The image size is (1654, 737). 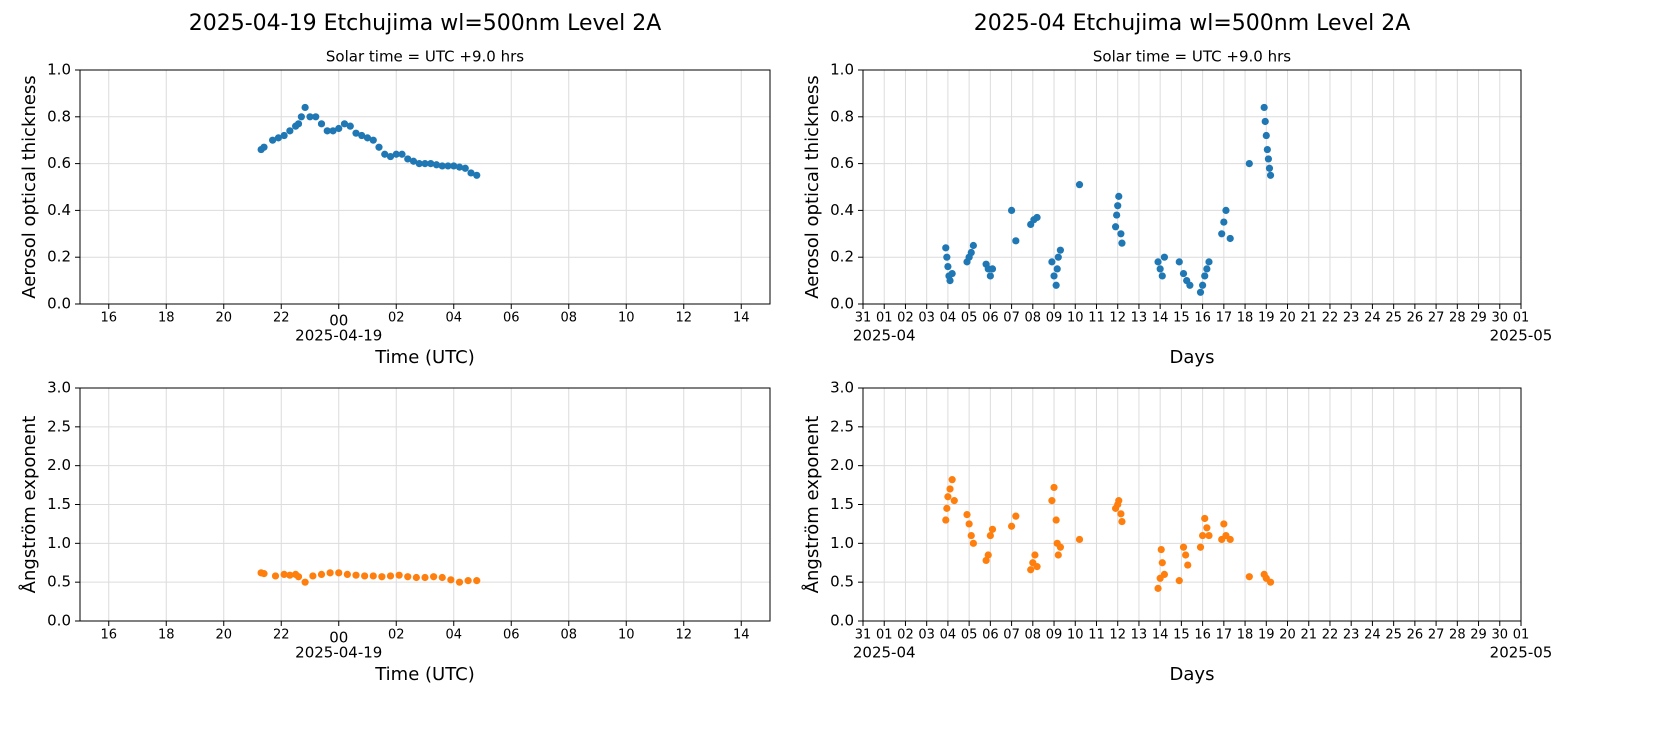 I want to click on x-tick-label: 24, so click(x=1372, y=635).